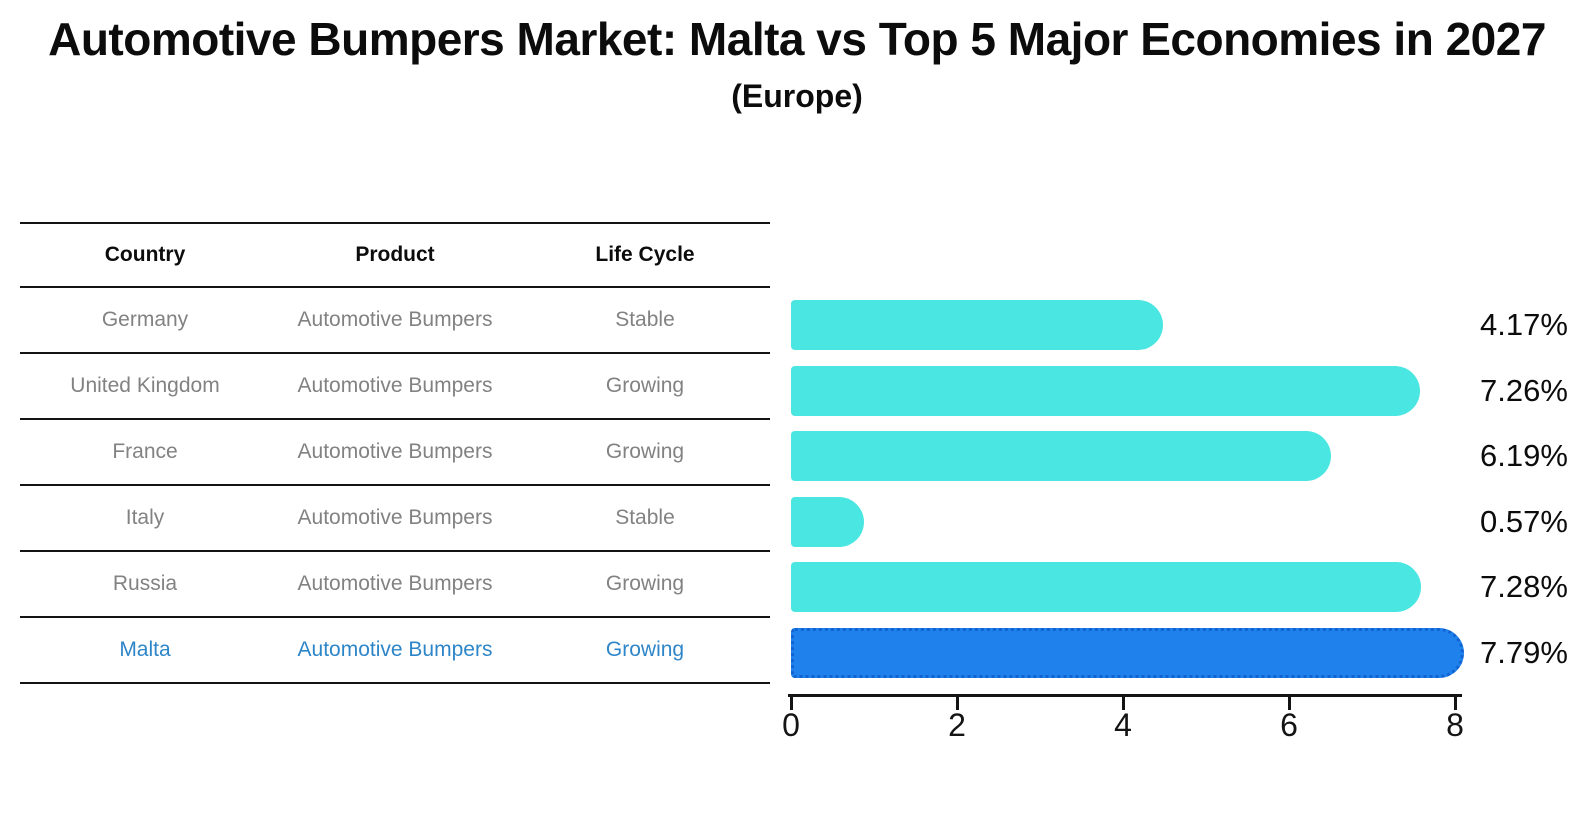 The image size is (1594, 823). What do you see at coordinates (1524, 390) in the screenshot?
I see `value-label-united-kingdom: 7.26%` at bounding box center [1524, 390].